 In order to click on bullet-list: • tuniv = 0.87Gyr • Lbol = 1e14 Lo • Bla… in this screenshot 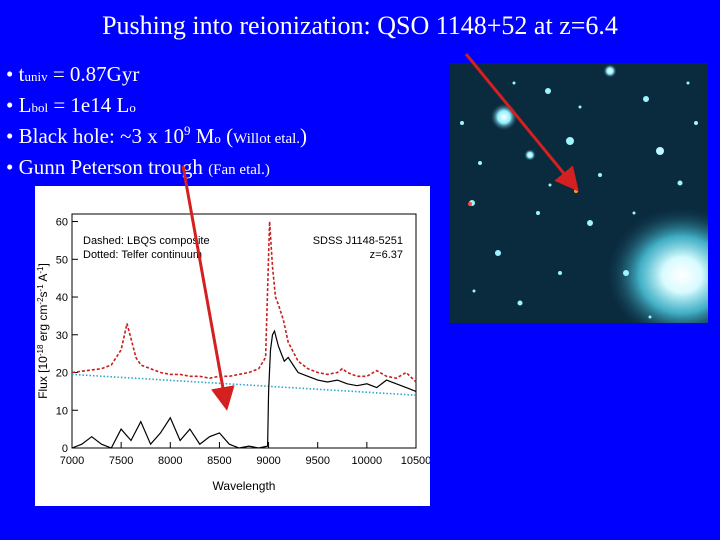, I will do `click(156, 122)`.